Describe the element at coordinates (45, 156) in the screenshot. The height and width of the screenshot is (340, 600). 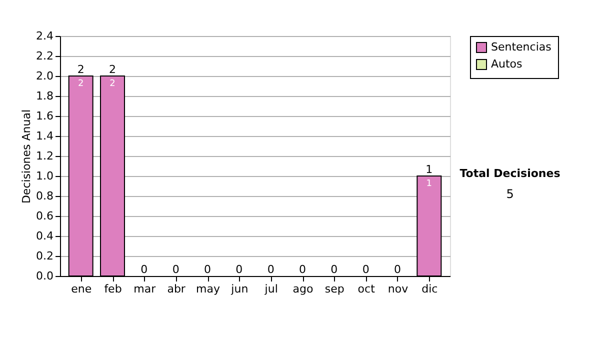
I see `y-tick-label: 1.2` at that location.